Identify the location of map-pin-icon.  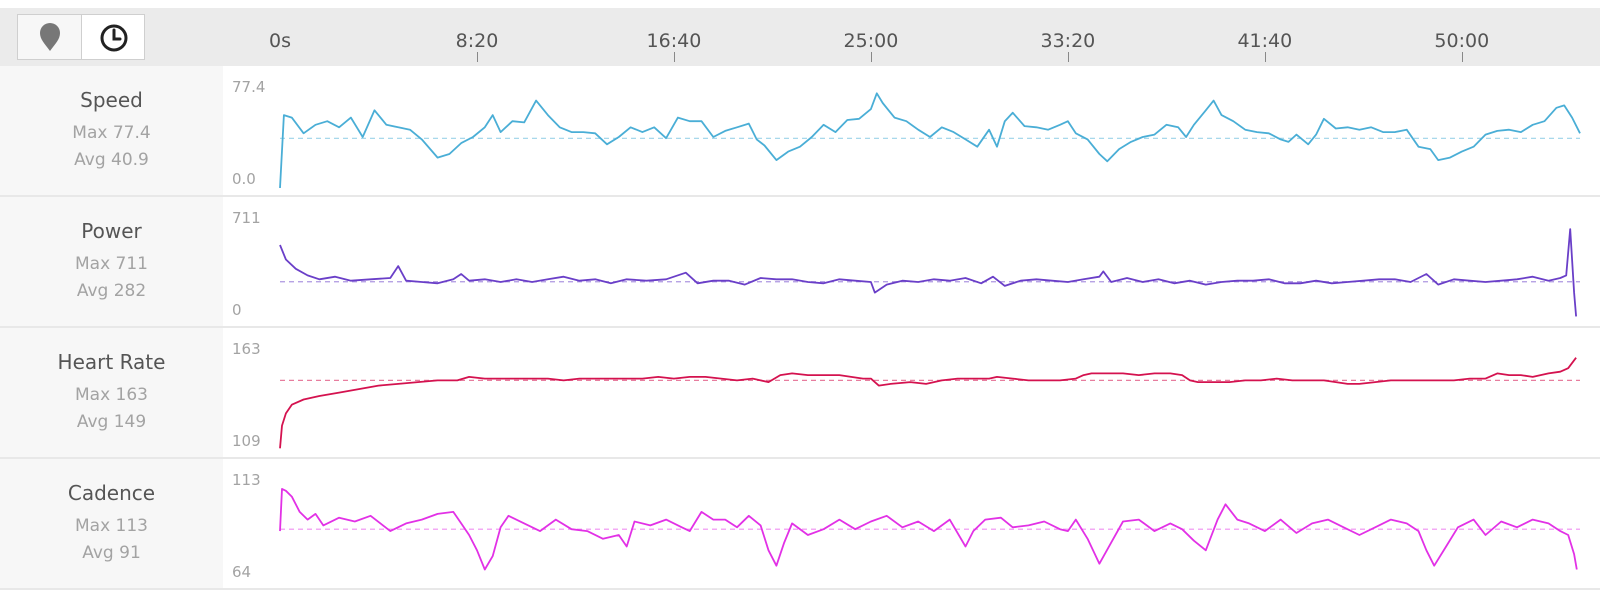
(50, 37).